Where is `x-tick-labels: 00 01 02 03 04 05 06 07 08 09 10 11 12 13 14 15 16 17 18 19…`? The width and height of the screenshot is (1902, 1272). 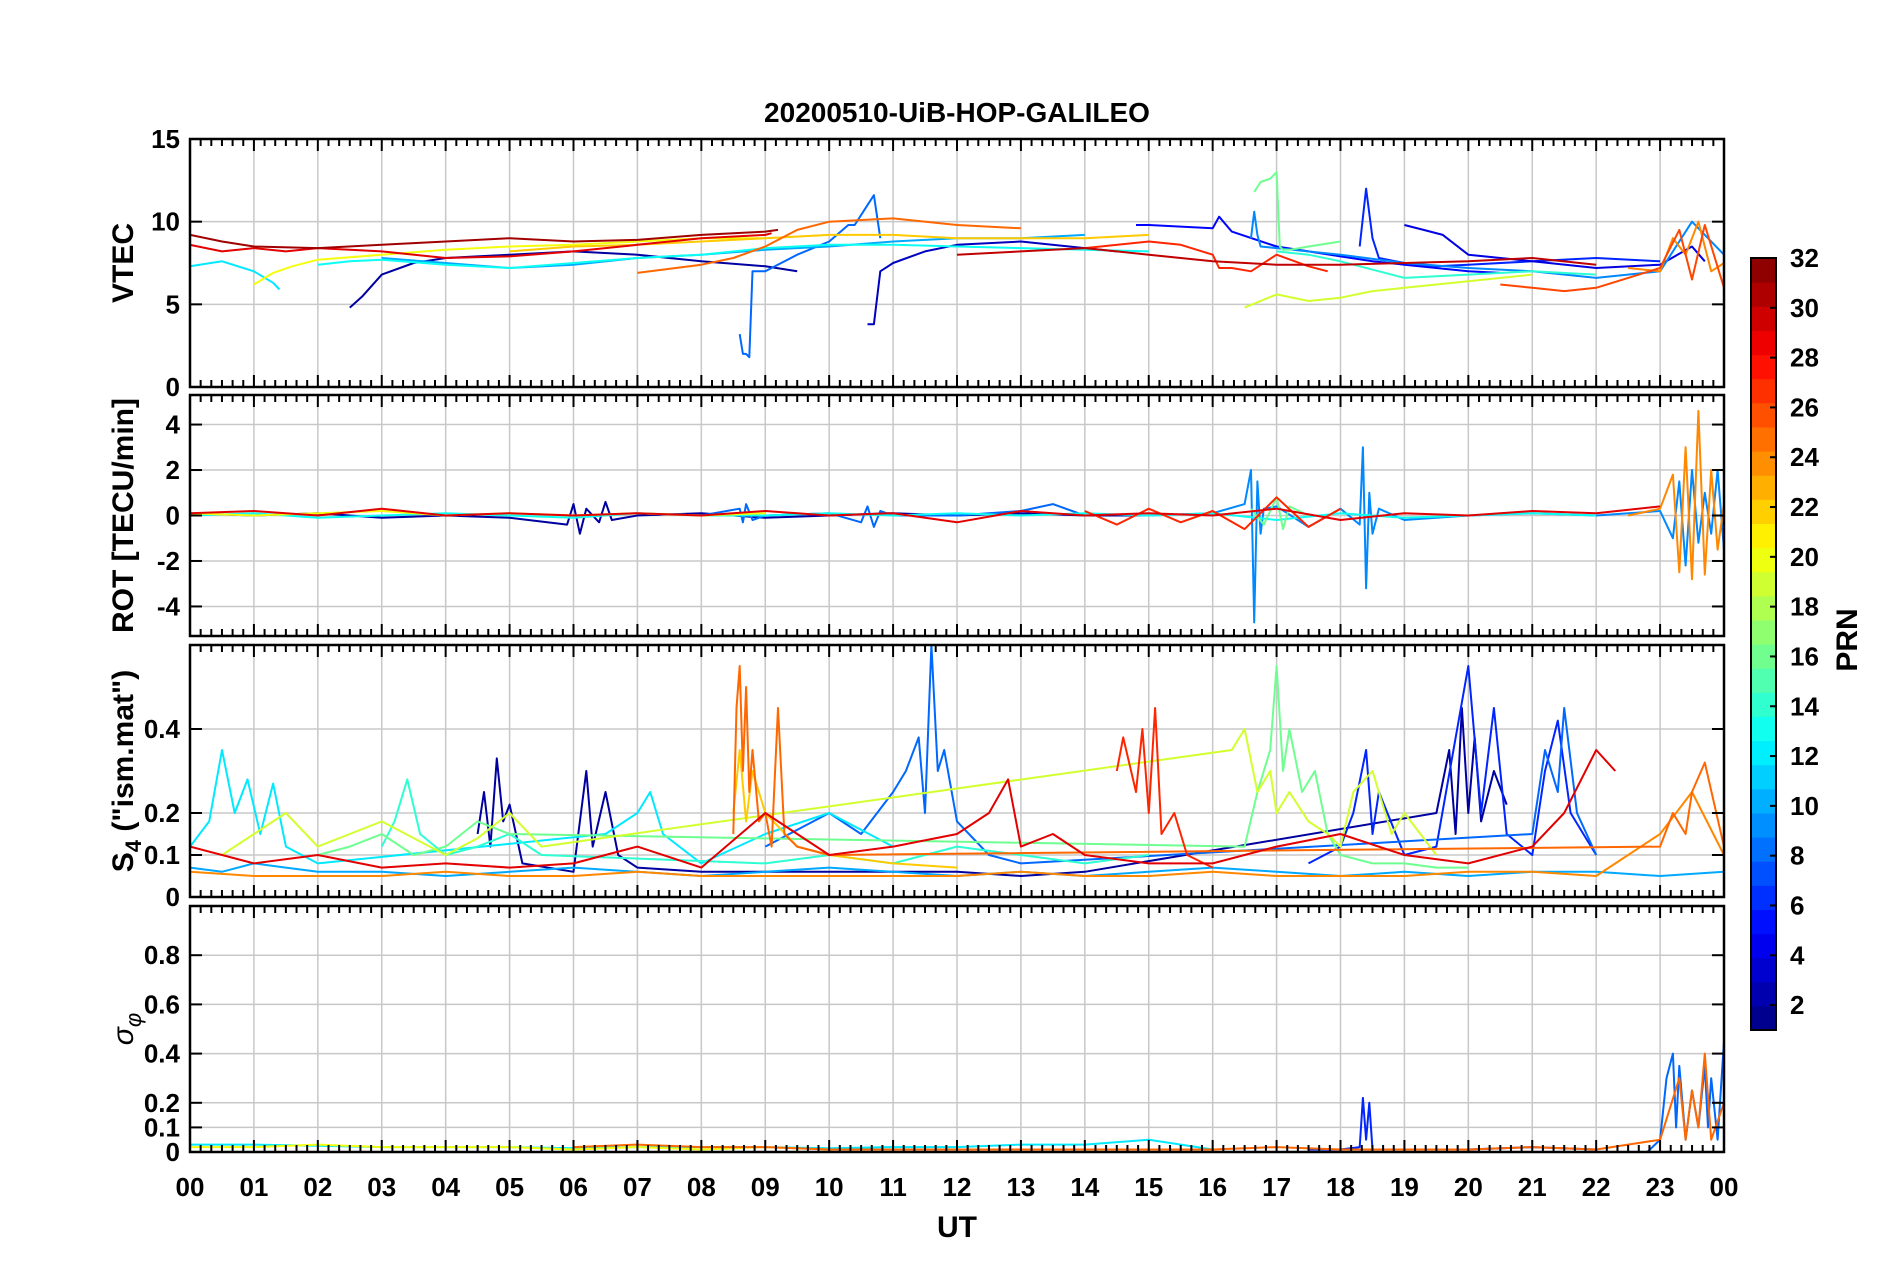 x-tick-labels: 00 01 02 03 04 05 06 07 08 09 10 11 12 13 14 15 16 17 18 19… is located at coordinates (957, 1187).